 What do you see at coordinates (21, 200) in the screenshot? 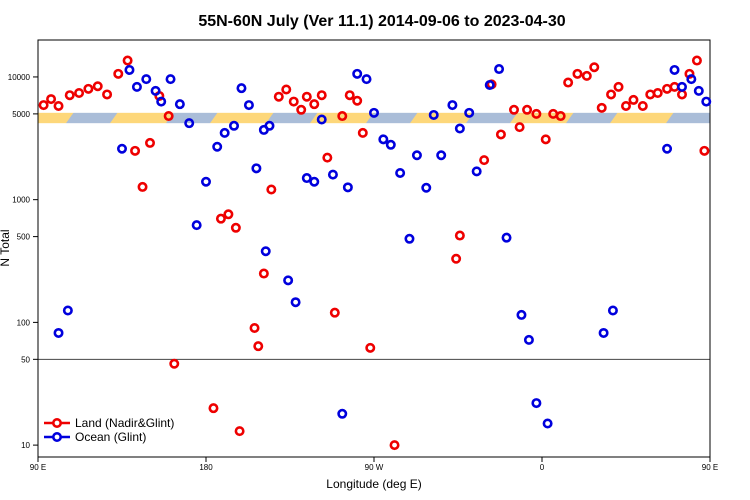
I see `y-tick-label: 1000` at bounding box center [21, 200].